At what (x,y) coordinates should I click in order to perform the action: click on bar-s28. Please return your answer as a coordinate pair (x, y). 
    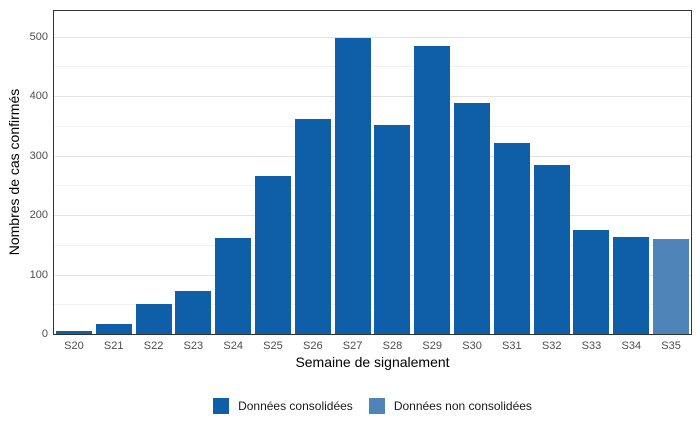
    Looking at the image, I should click on (392, 229).